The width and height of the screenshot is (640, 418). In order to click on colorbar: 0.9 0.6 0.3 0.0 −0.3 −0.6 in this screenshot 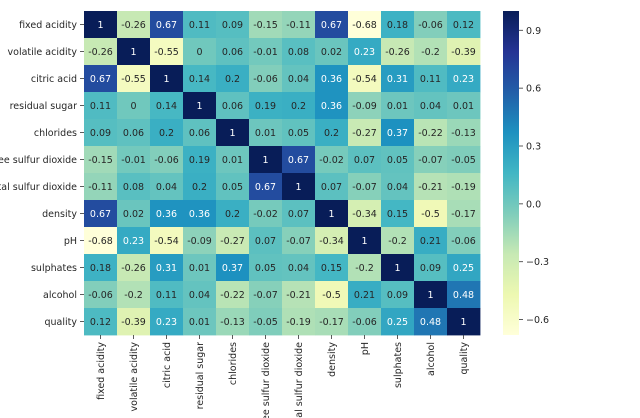, I will do `click(526, 173)`.